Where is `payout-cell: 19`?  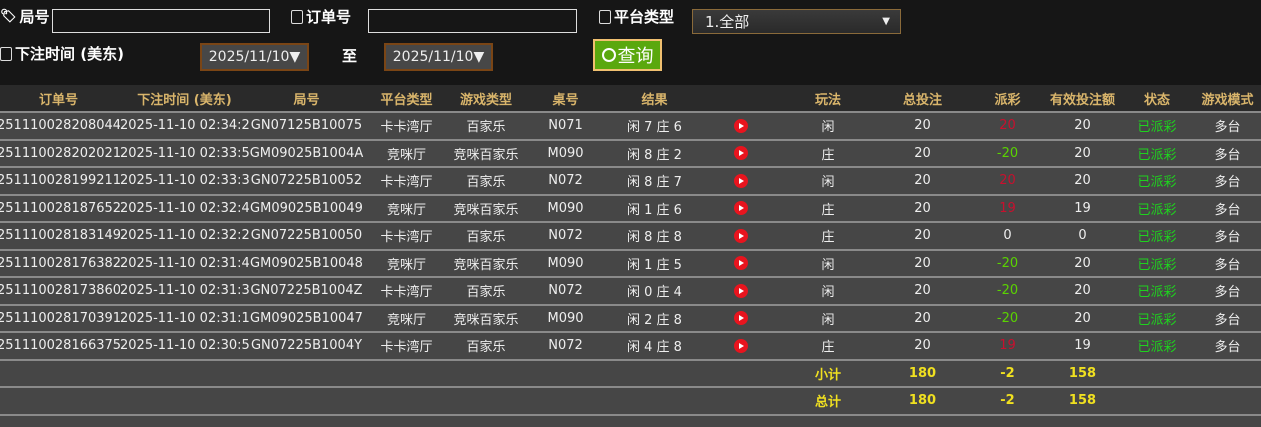
payout-cell: 19 is located at coordinates (1007, 346).